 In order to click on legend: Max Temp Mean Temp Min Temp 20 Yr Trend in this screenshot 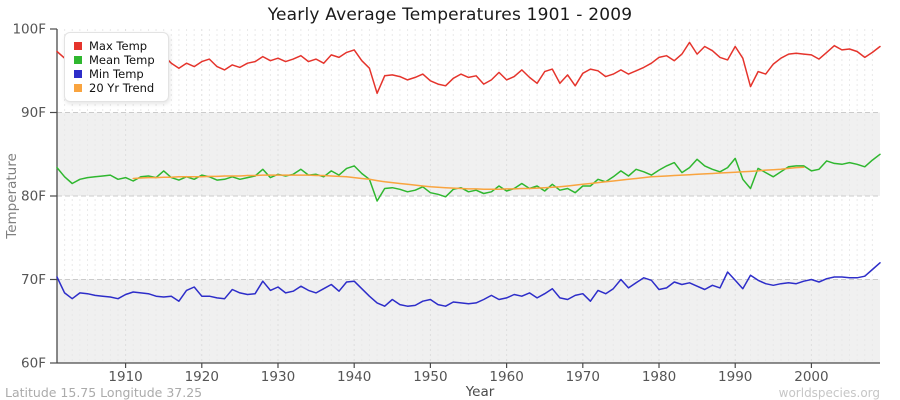, I will do `click(116, 67)`.